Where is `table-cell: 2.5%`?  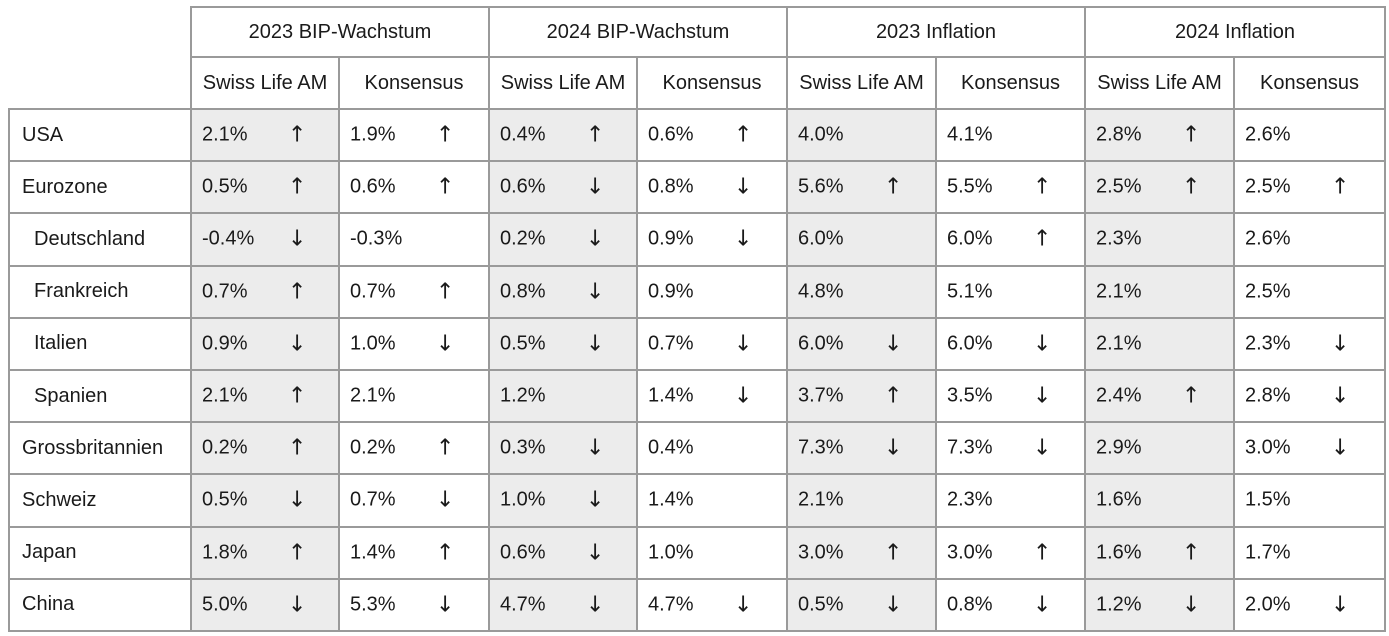
table-cell: 2.5% is located at coordinates (1309, 291).